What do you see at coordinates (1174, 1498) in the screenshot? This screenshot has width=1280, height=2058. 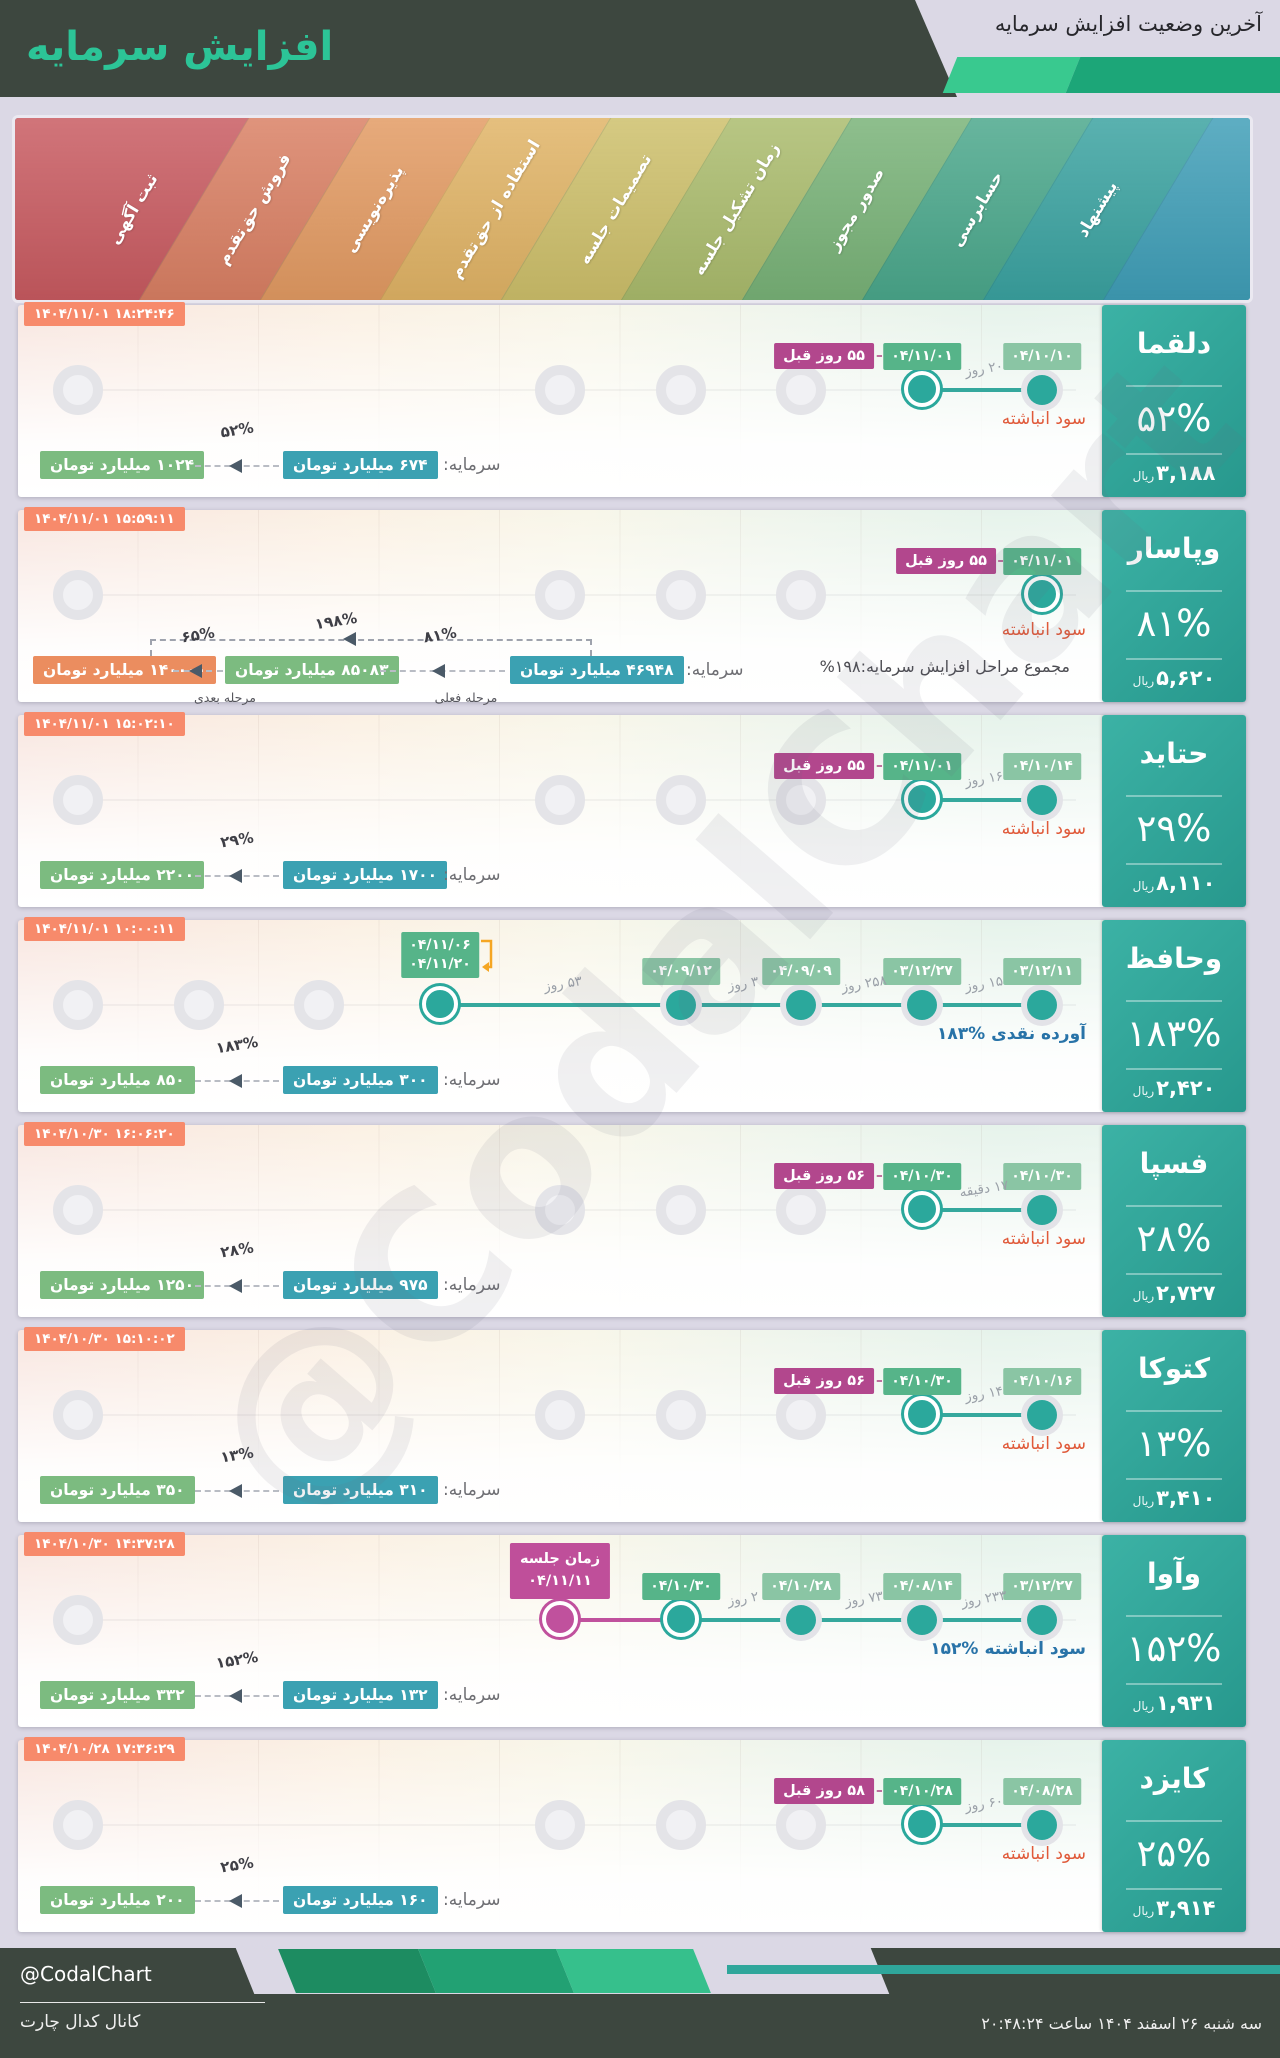 I see `company-price: ۳,۴۱۰ ریال` at bounding box center [1174, 1498].